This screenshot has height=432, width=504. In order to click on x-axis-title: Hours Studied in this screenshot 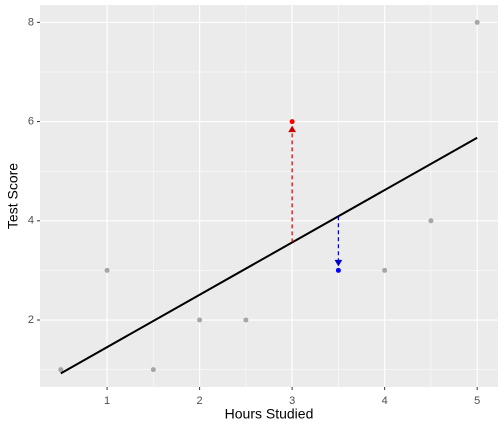, I will do `click(269, 414)`.